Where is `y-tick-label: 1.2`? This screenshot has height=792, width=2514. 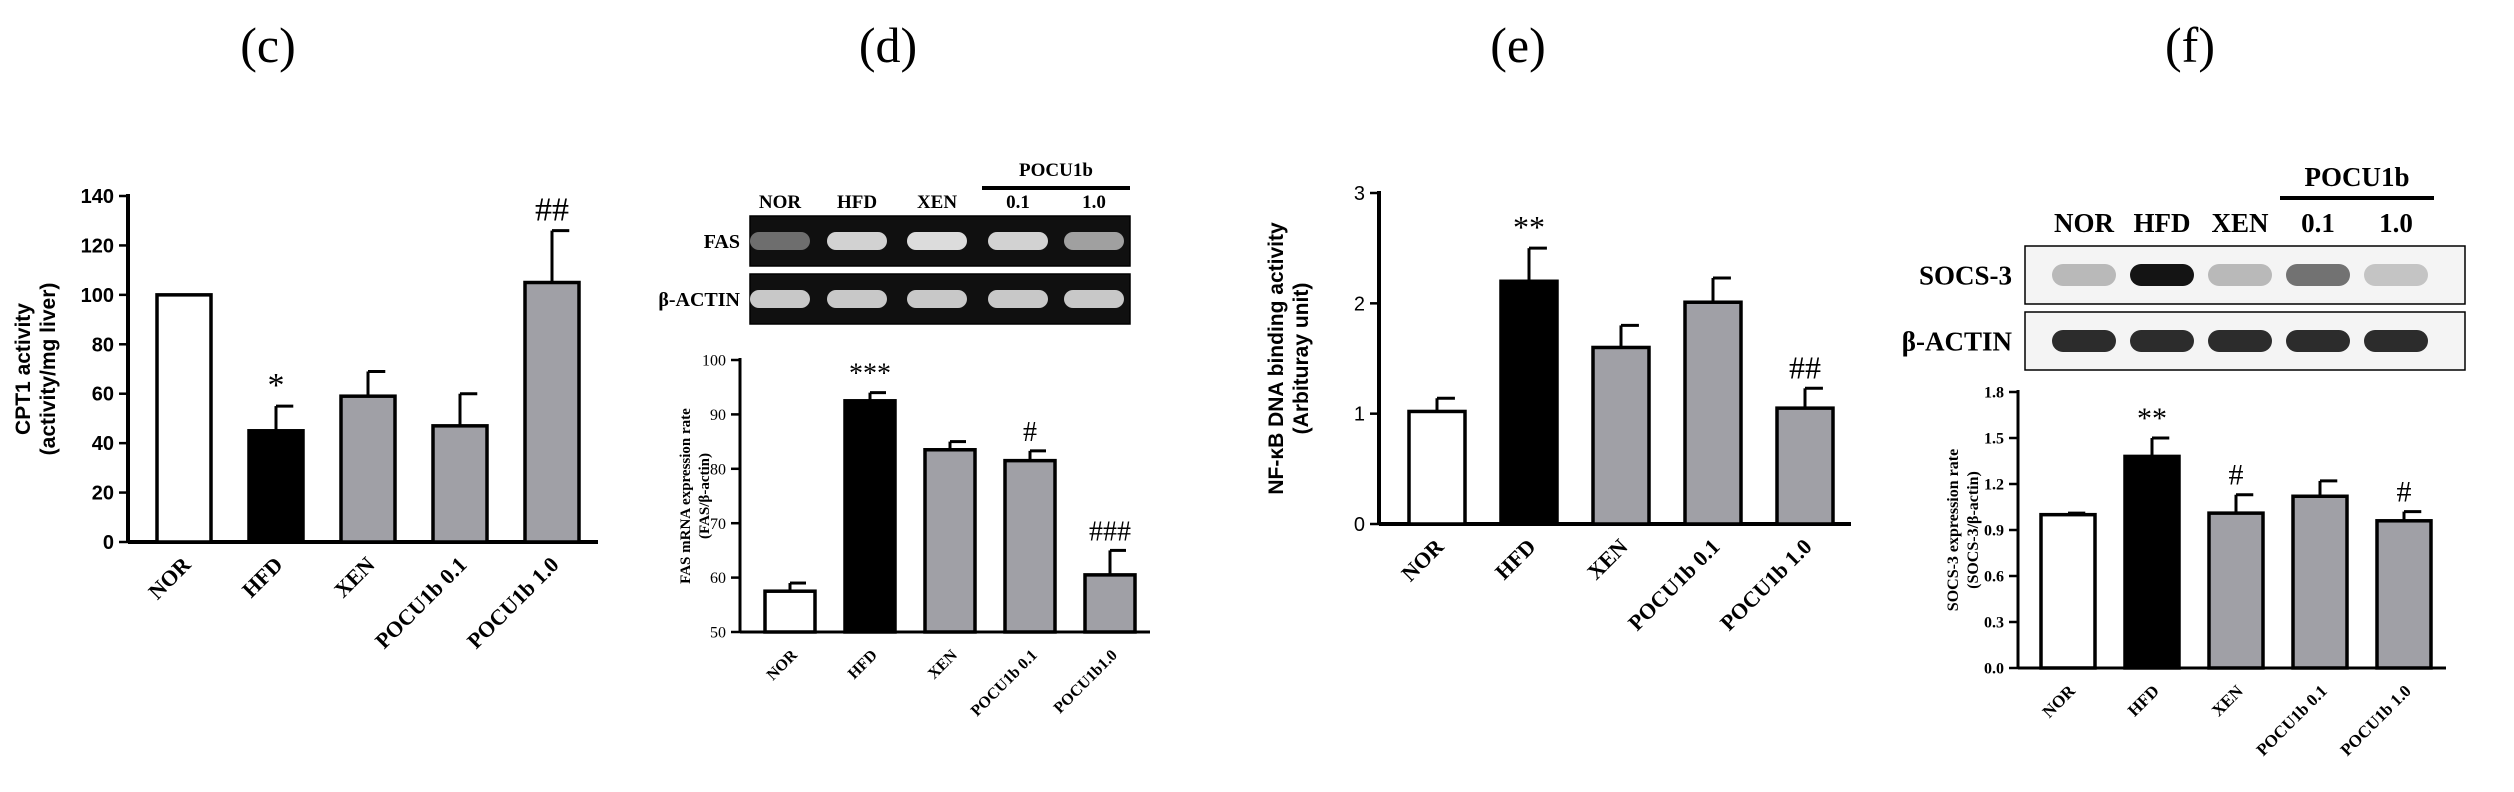
y-tick-label: 1.2 is located at coordinates (1994, 485).